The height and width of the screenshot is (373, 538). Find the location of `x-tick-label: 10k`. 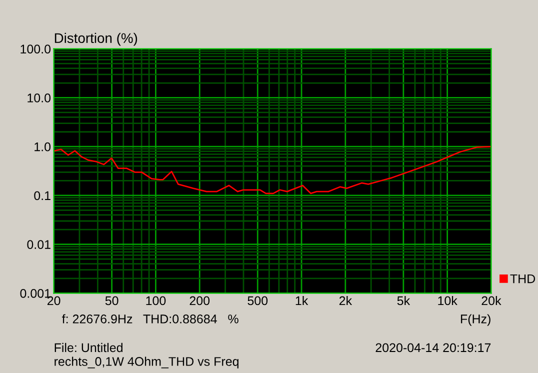

x-tick-label: 10k is located at coordinates (448, 301).